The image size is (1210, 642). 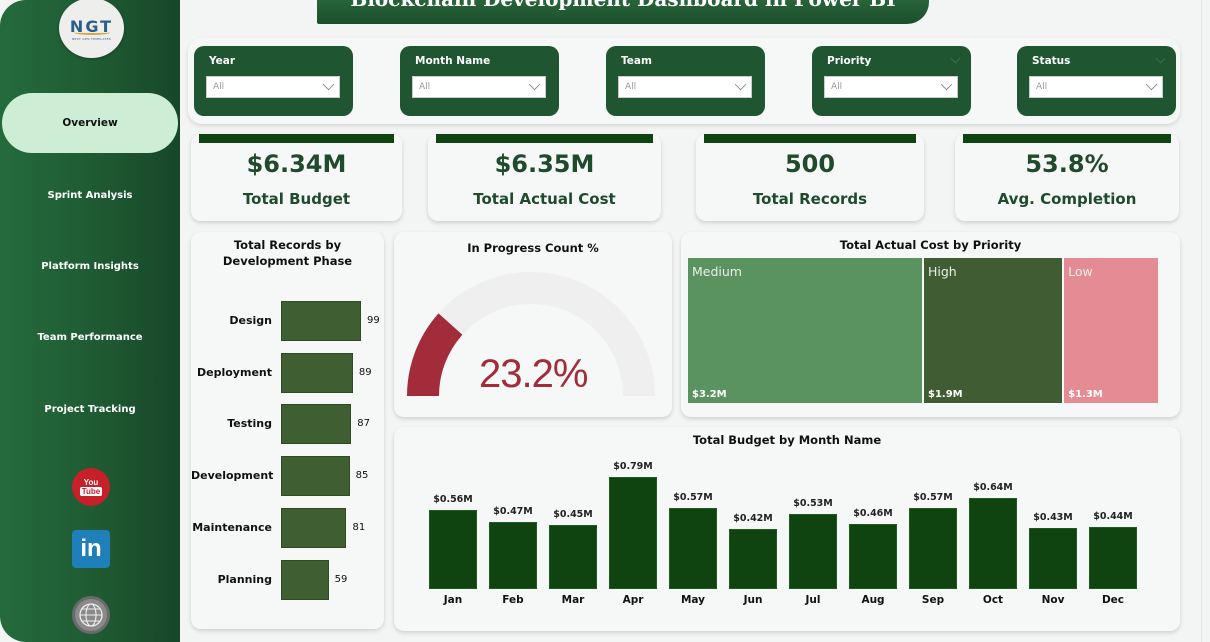 What do you see at coordinates (636, 61) in the screenshot?
I see `slicer-label: Team` at bounding box center [636, 61].